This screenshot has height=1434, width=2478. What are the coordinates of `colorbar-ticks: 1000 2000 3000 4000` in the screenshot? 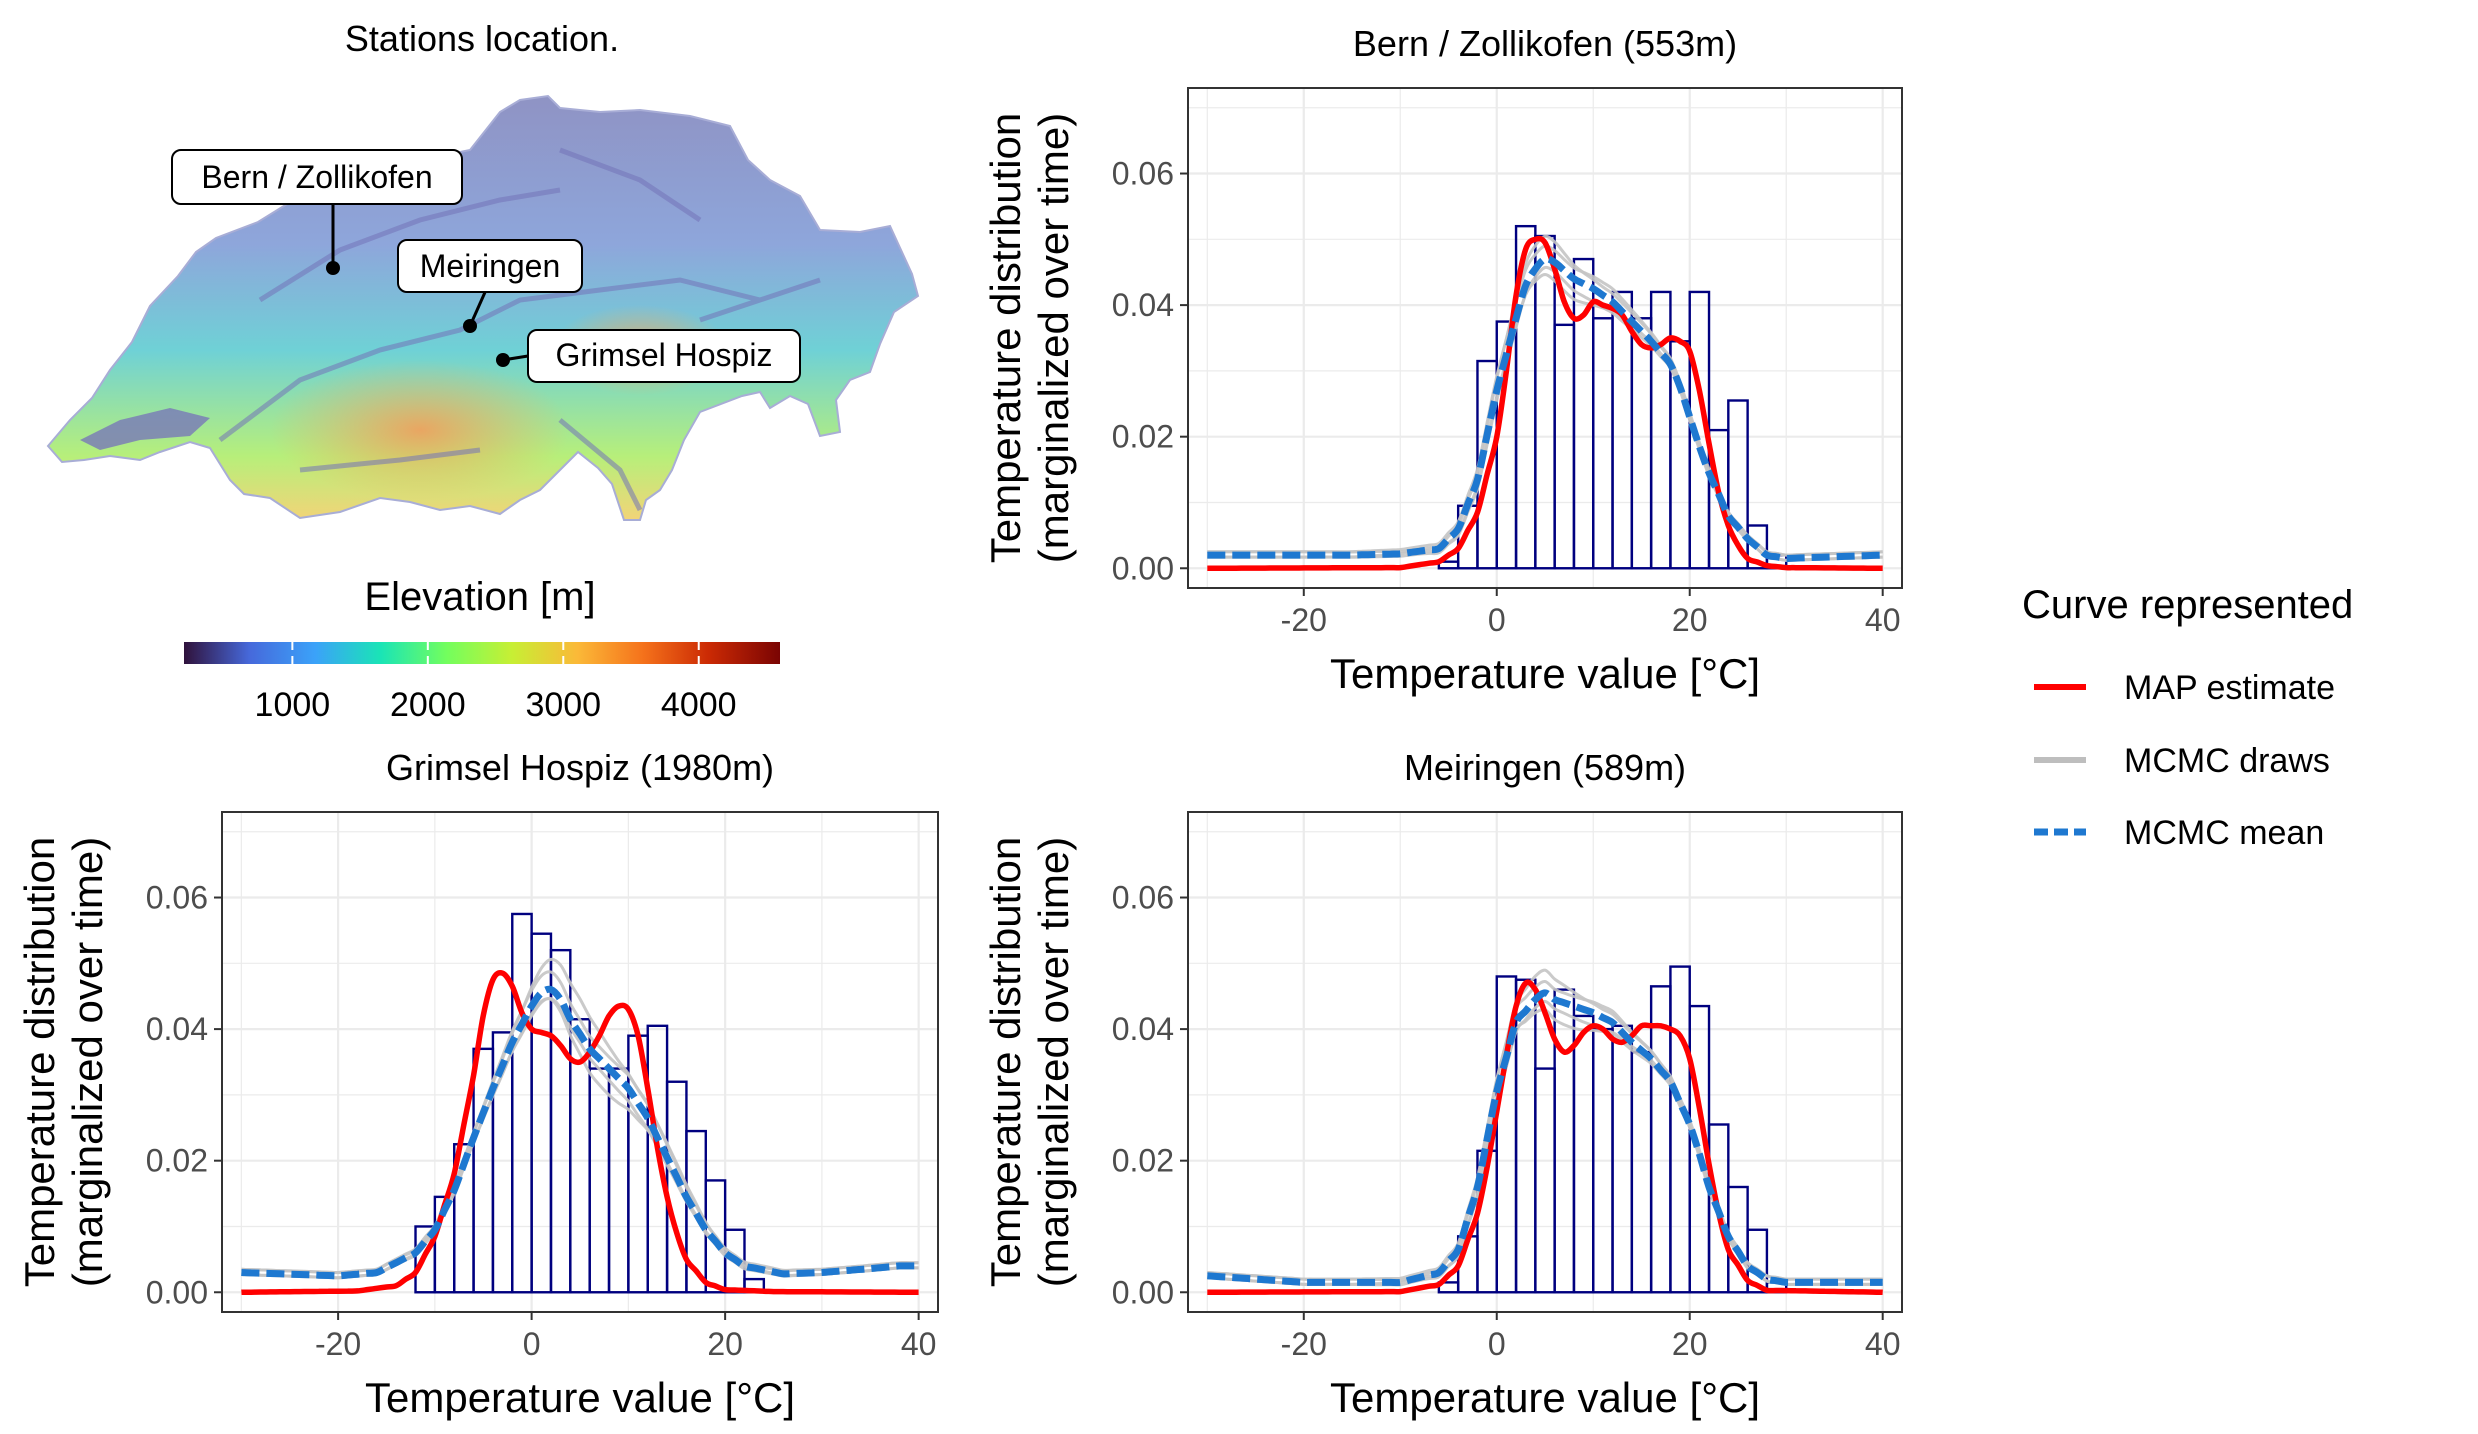 It's located at (496, 683).